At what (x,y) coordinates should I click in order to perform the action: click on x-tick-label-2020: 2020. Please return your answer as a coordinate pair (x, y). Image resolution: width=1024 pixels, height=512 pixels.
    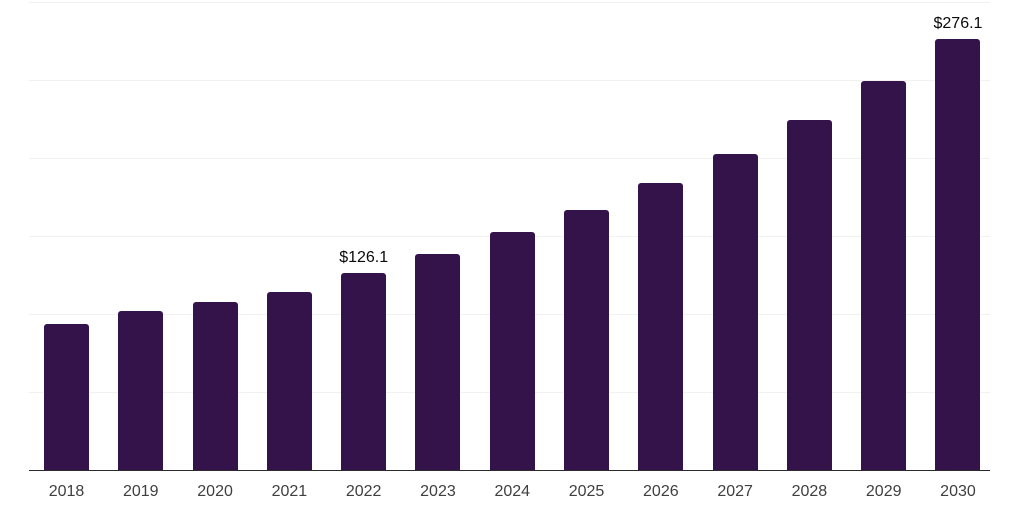
    Looking at the image, I should click on (215, 491).